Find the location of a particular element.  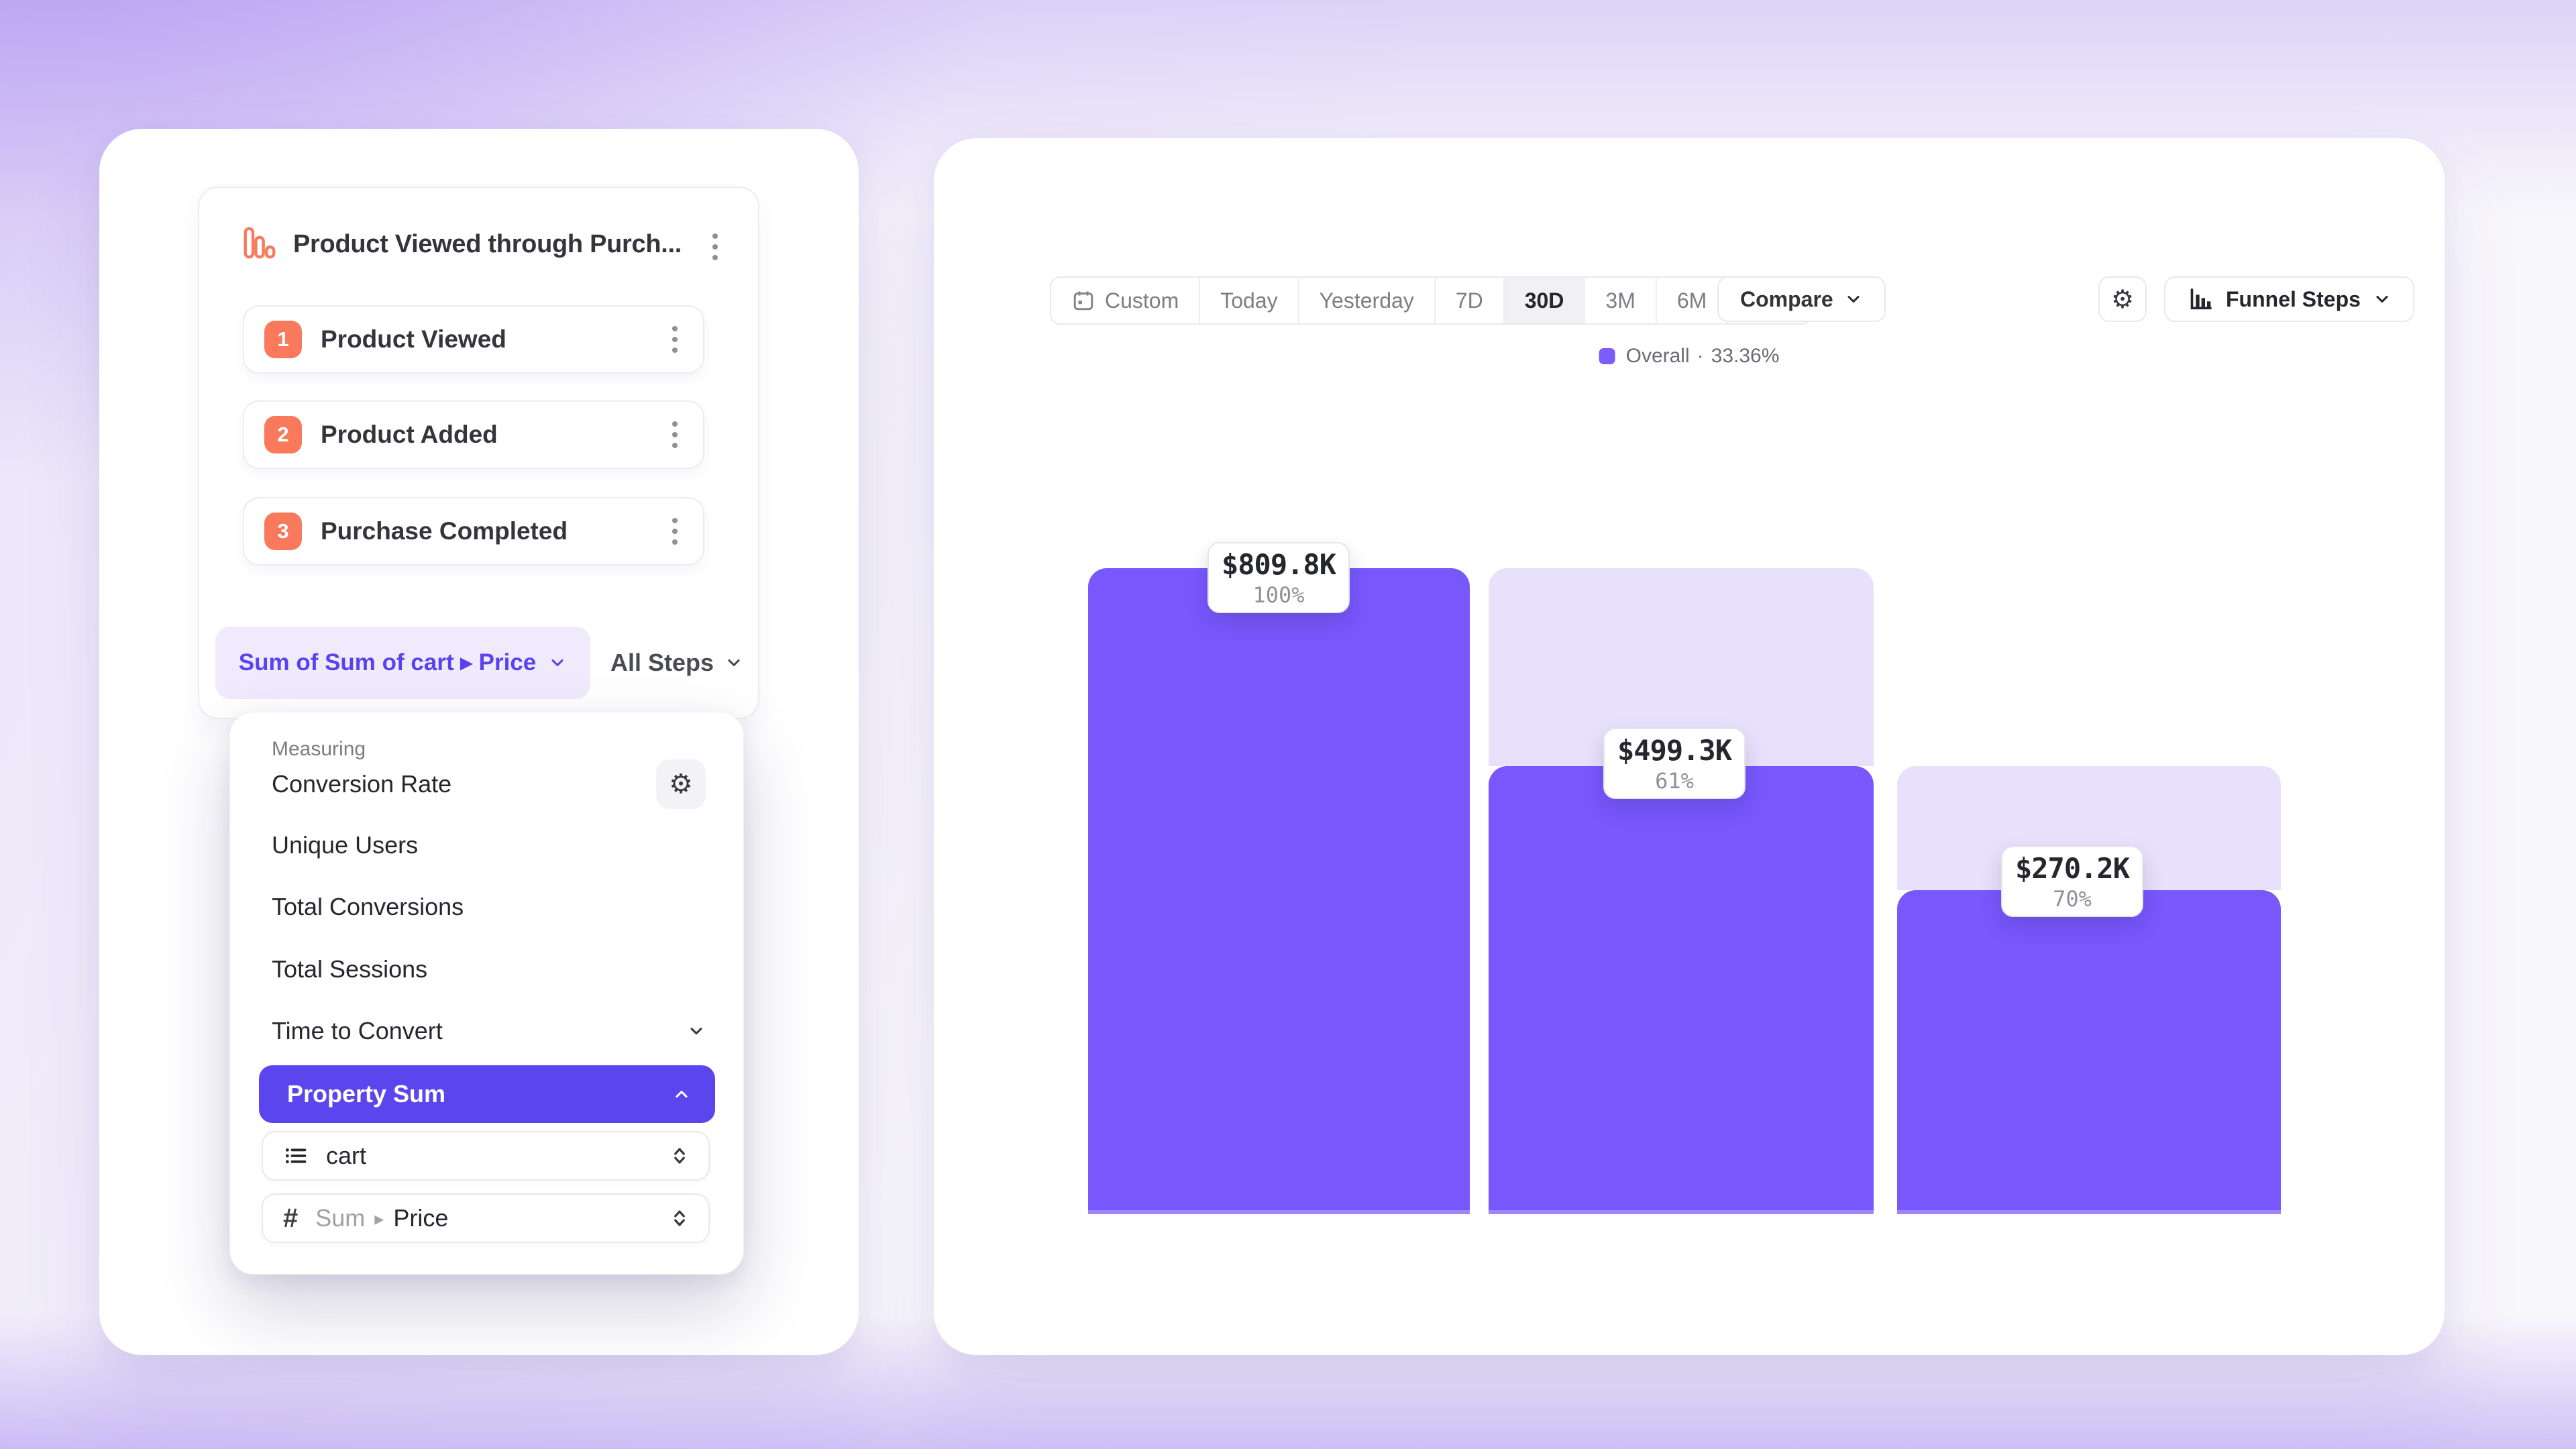

conversion-rate-settings-button: ⚙ is located at coordinates (681, 784).